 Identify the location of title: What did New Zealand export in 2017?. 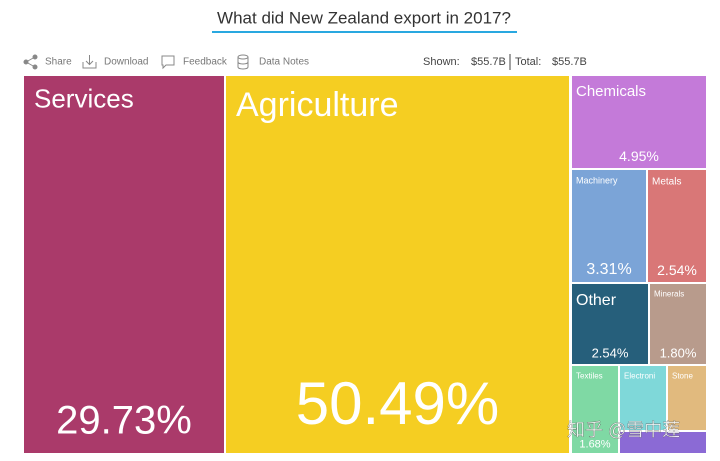
(364, 17).